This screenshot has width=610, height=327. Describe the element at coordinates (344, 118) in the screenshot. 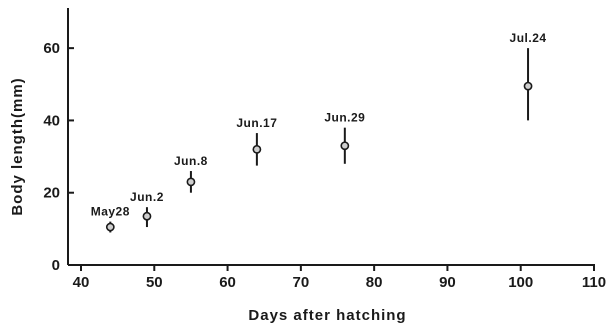

I see `data-point-label: Jun.29` at that location.